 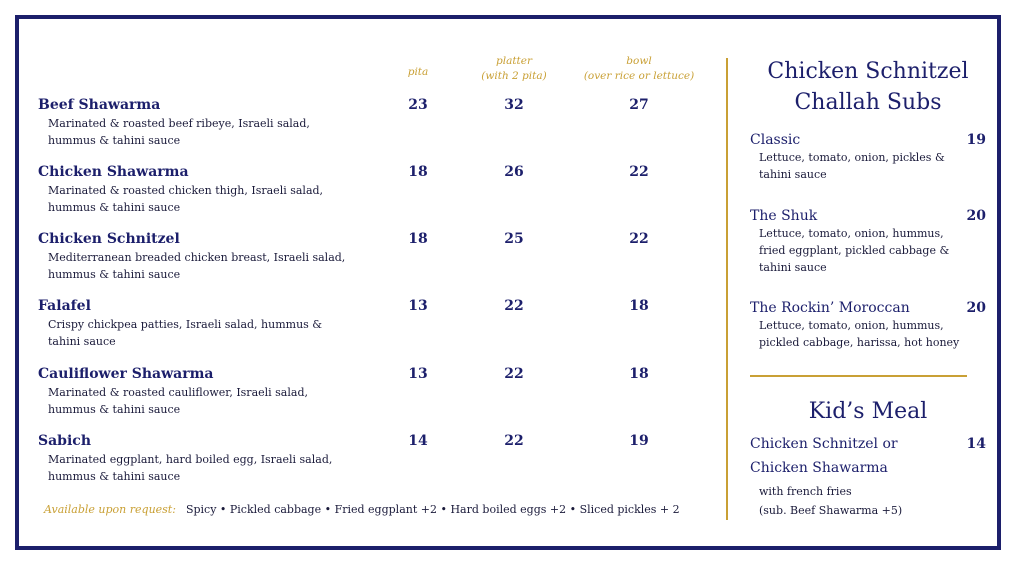 What do you see at coordinates (514, 69) in the screenshot?
I see `header-platter: platter (with 2 pita)` at bounding box center [514, 69].